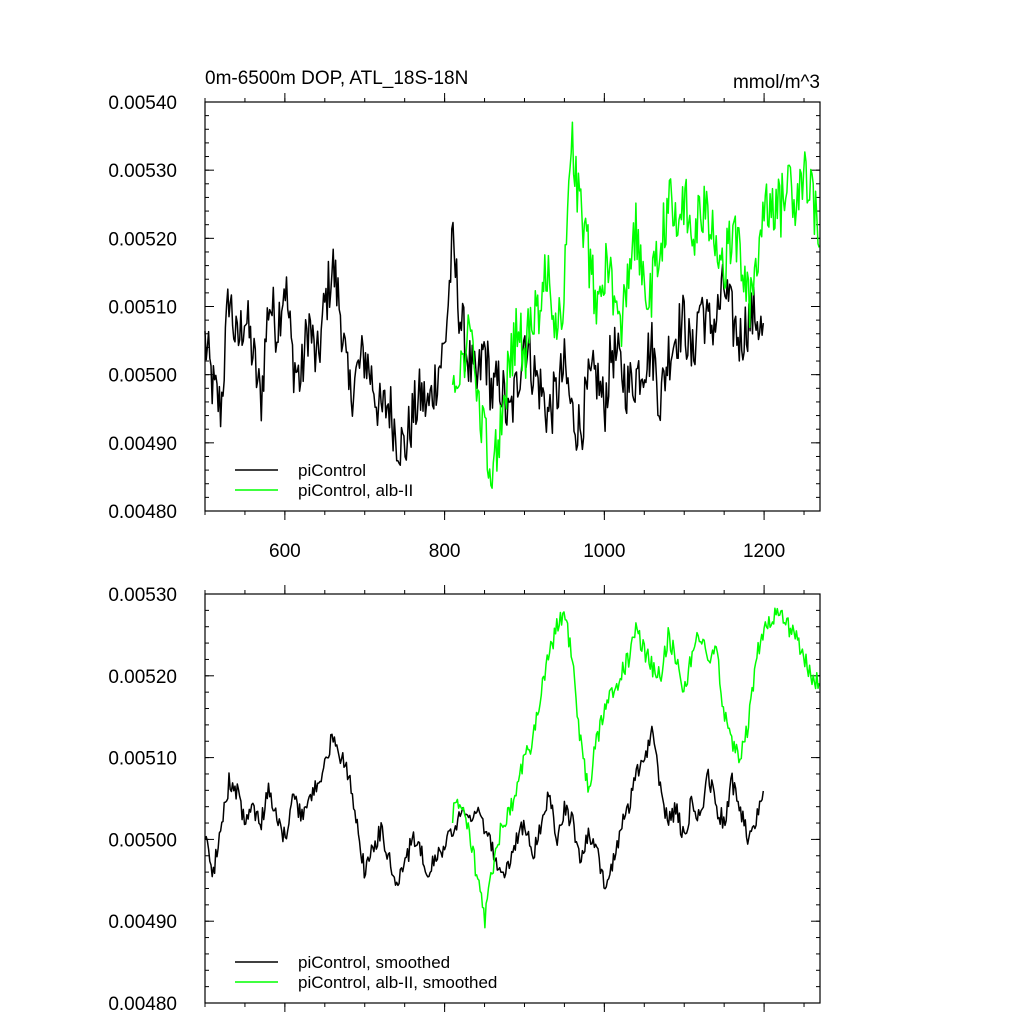 Image resolution: width=1024 pixels, height=1024 pixels. I want to click on panel-bottom-ytick-label: 0.00530, so click(142, 595).